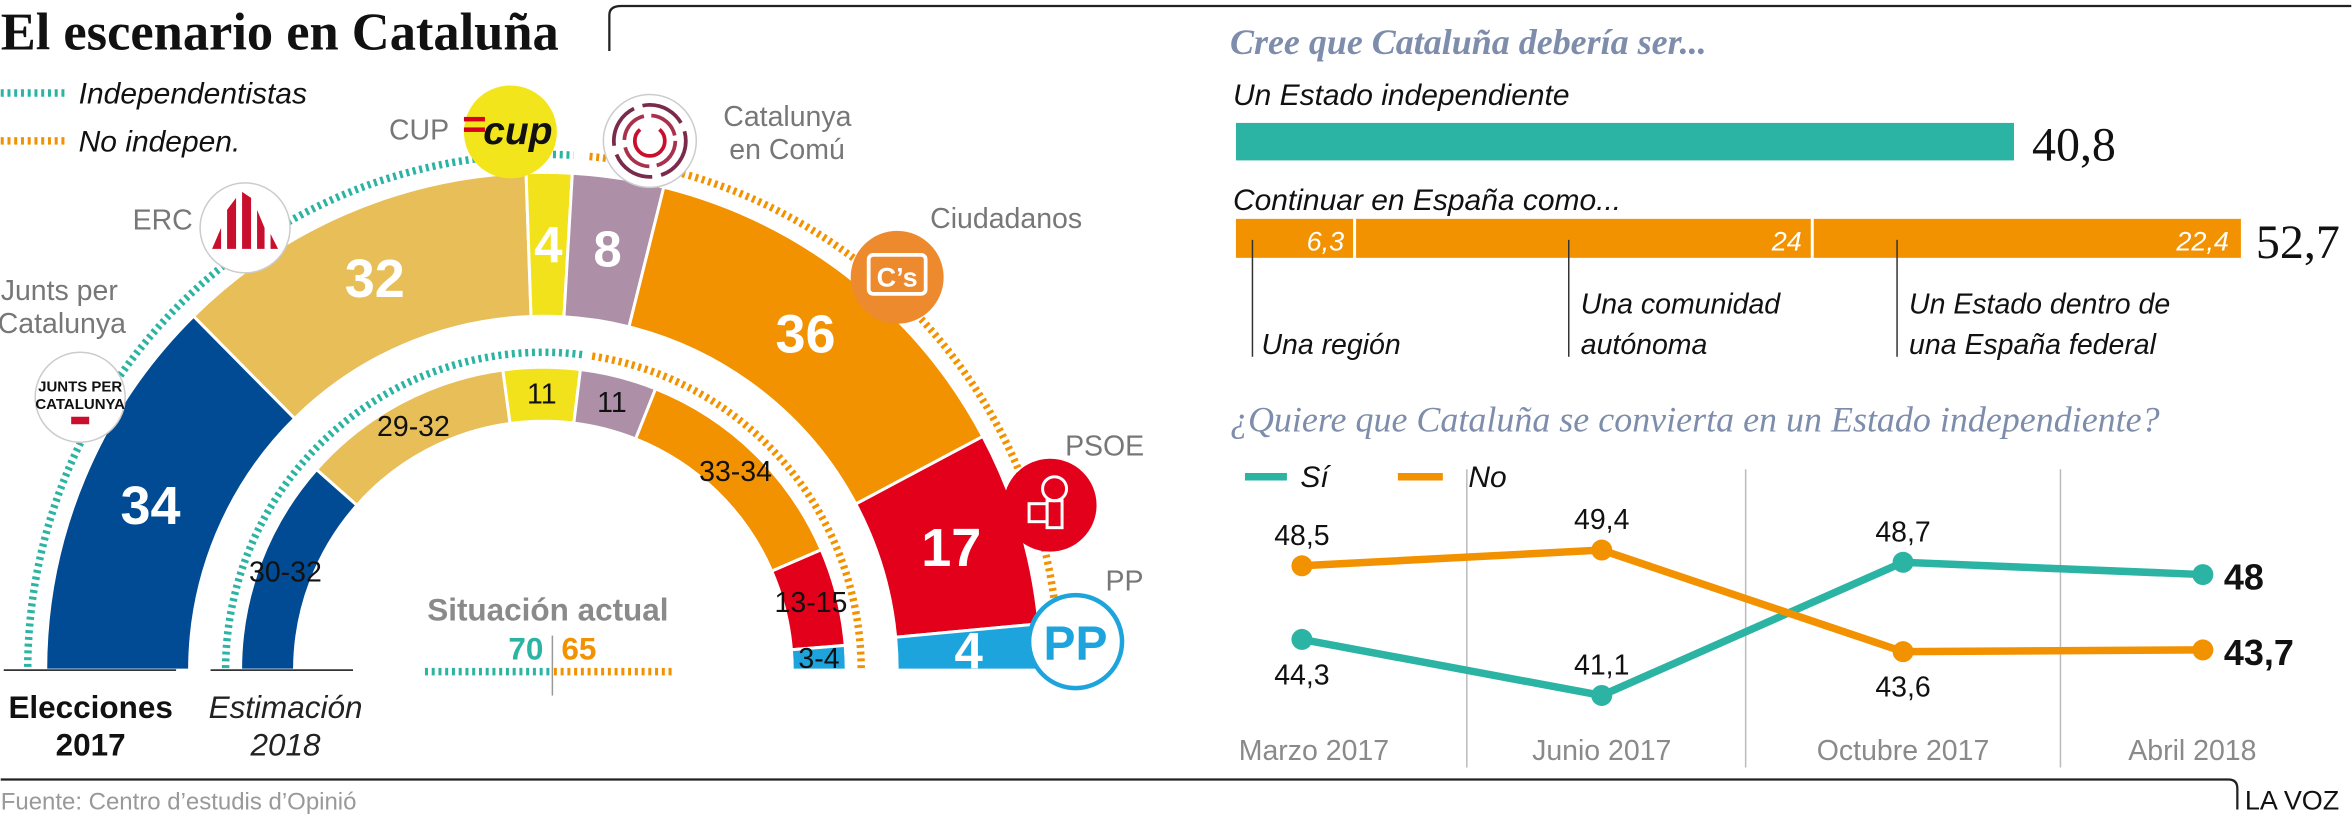 The image size is (2352, 814). I want to click on data-label: 43,6, so click(1902, 688).